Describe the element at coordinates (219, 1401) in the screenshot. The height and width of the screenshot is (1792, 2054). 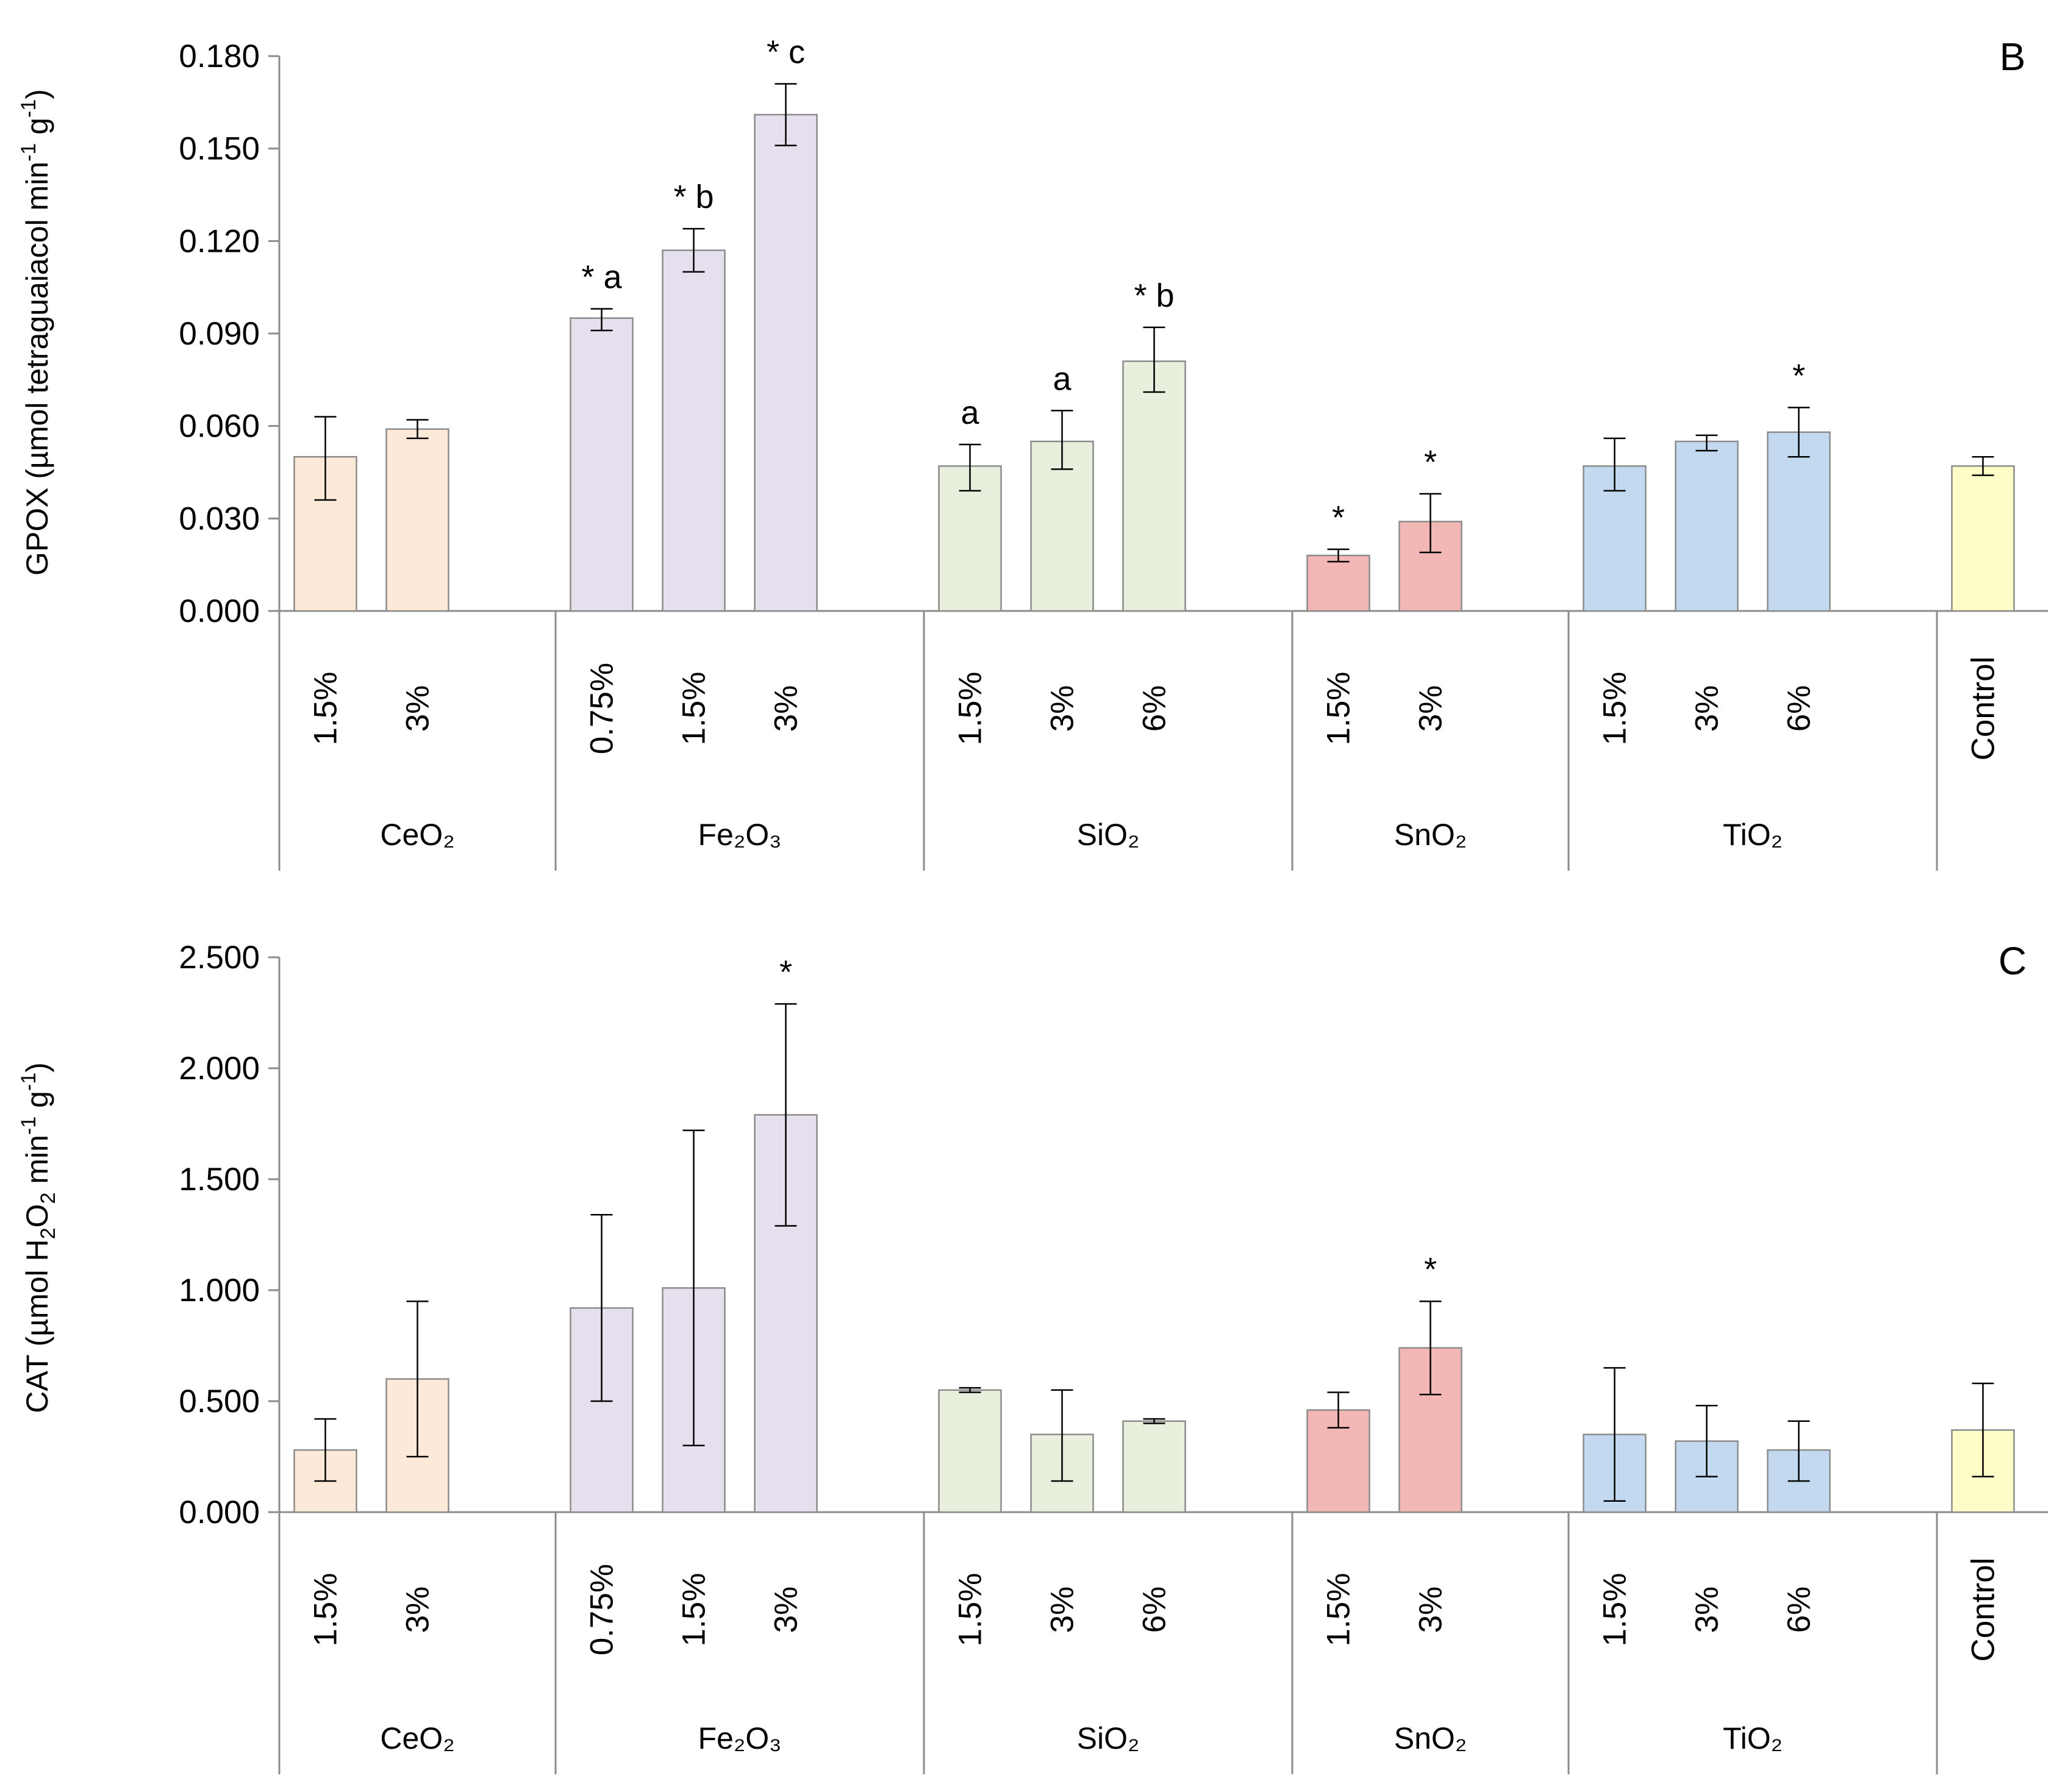
I see `y-tick-label: 0.500` at that location.